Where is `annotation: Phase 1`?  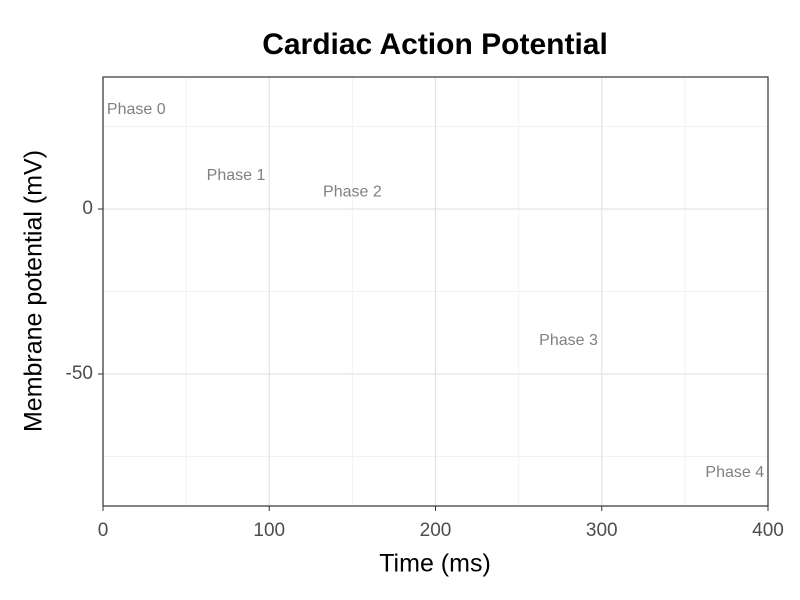 annotation: Phase 1 is located at coordinates (236, 175).